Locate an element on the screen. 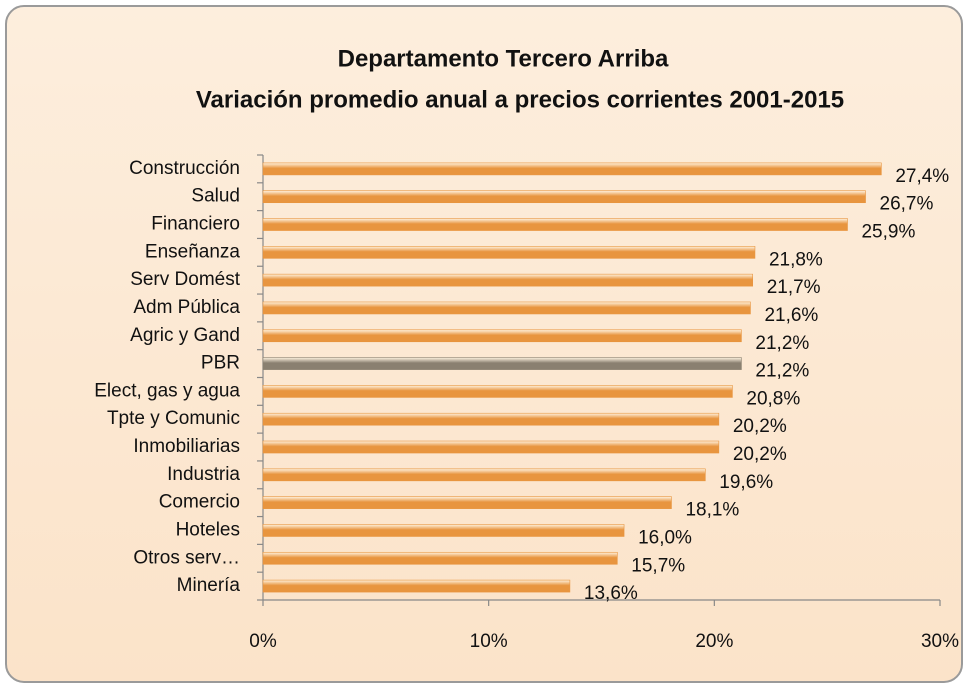 This screenshot has width=969, height=688. value-label: 21,6% is located at coordinates (791, 315).